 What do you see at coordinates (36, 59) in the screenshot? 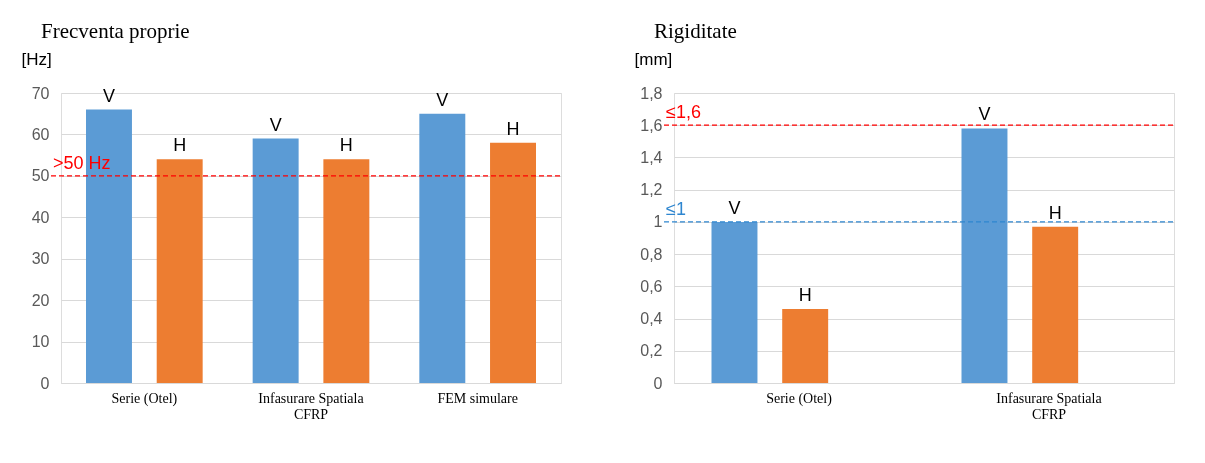
I see `y-axis-title: [Hz]` at bounding box center [36, 59].